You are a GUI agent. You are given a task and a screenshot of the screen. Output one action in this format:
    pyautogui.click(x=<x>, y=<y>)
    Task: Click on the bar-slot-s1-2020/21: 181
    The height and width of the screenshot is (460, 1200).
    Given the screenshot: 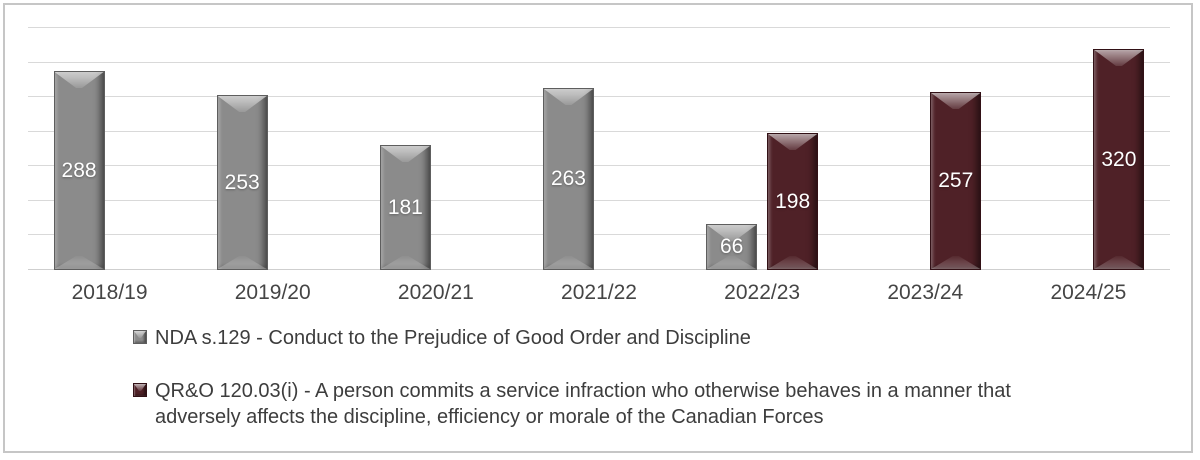 What is the action you would take?
    pyautogui.click(x=405, y=207)
    